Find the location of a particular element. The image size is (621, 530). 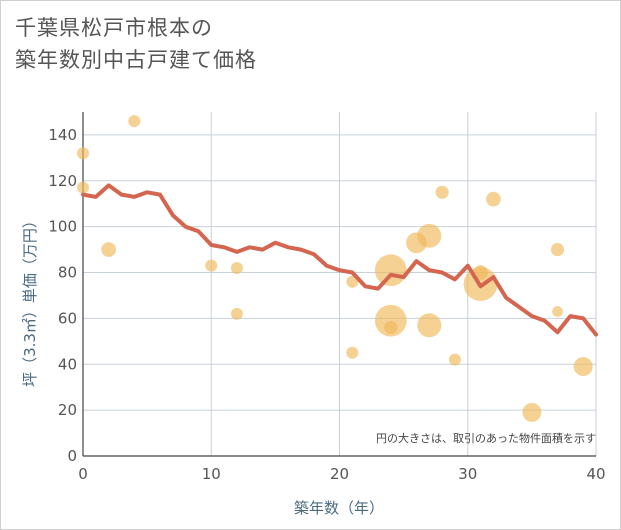

y-axis-title: 坪（3.3㎡）単価（万円） is located at coordinates (30, 300).